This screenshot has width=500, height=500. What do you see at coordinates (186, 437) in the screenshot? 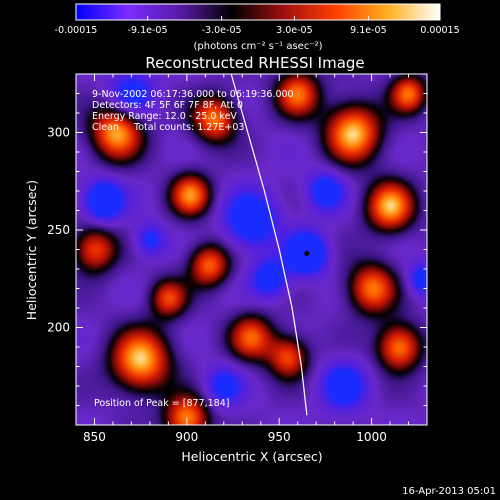
I see `x-tick-label: 900` at bounding box center [186, 437].